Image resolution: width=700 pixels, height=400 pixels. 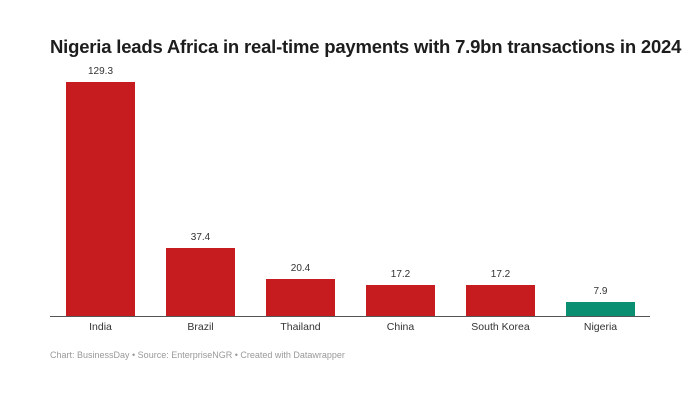 I want to click on bar-china, so click(x=400, y=300).